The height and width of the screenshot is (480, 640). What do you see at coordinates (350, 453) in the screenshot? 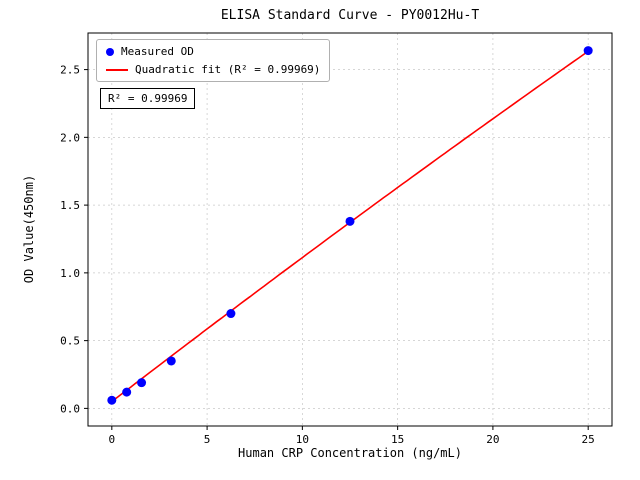
I see `x-axis-label: Human CRP Concentration (ng/mL)` at bounding box center [350, 453].